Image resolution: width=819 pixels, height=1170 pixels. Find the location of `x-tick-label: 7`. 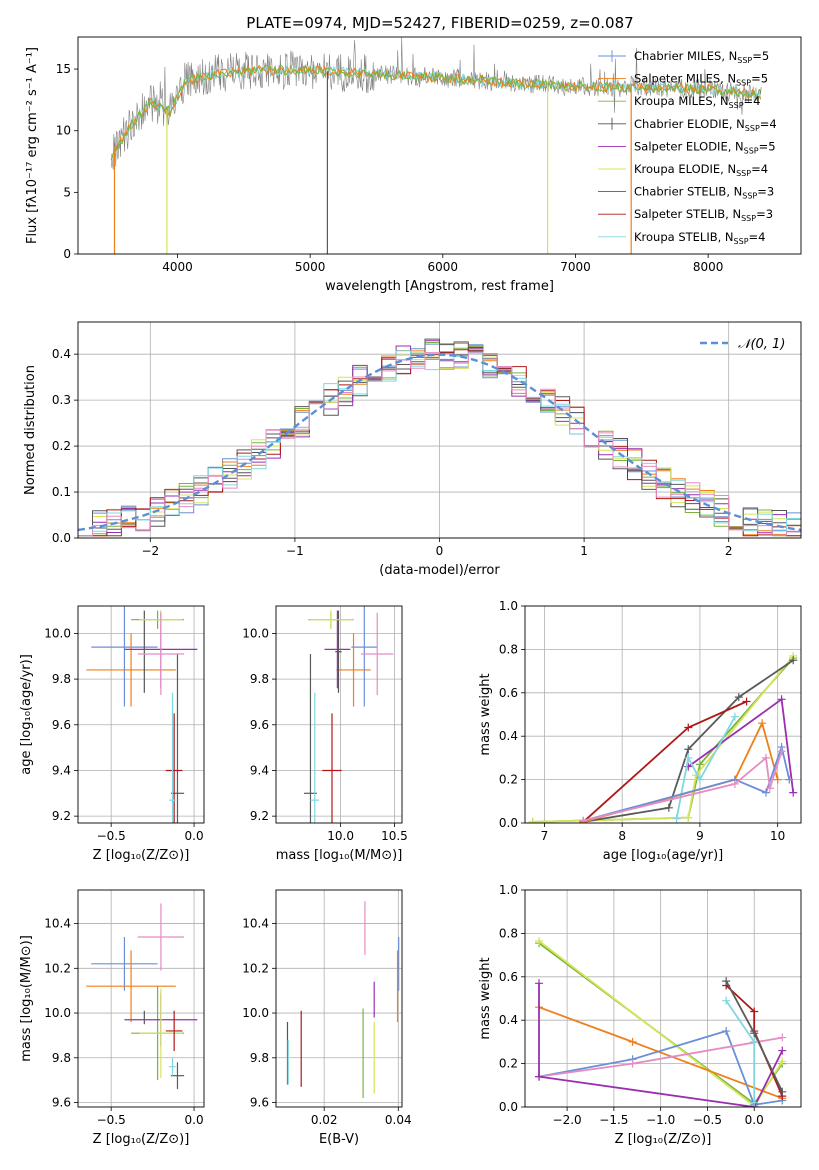

x-tick-label: 7 is located at coordinates (545, 836).